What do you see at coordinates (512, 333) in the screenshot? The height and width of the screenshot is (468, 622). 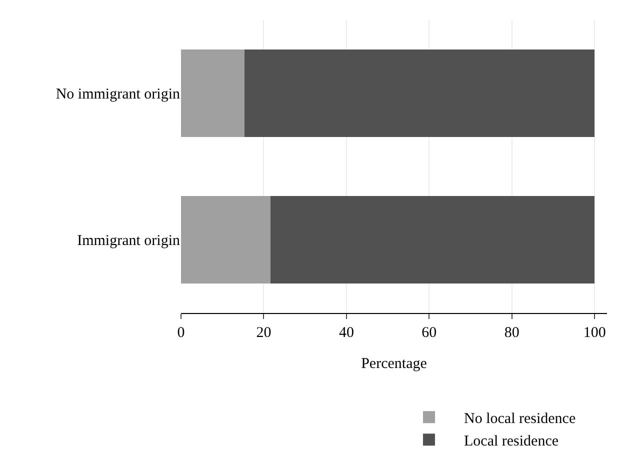 I see `x-tick-label: 80` at bounding box center [512, 333].